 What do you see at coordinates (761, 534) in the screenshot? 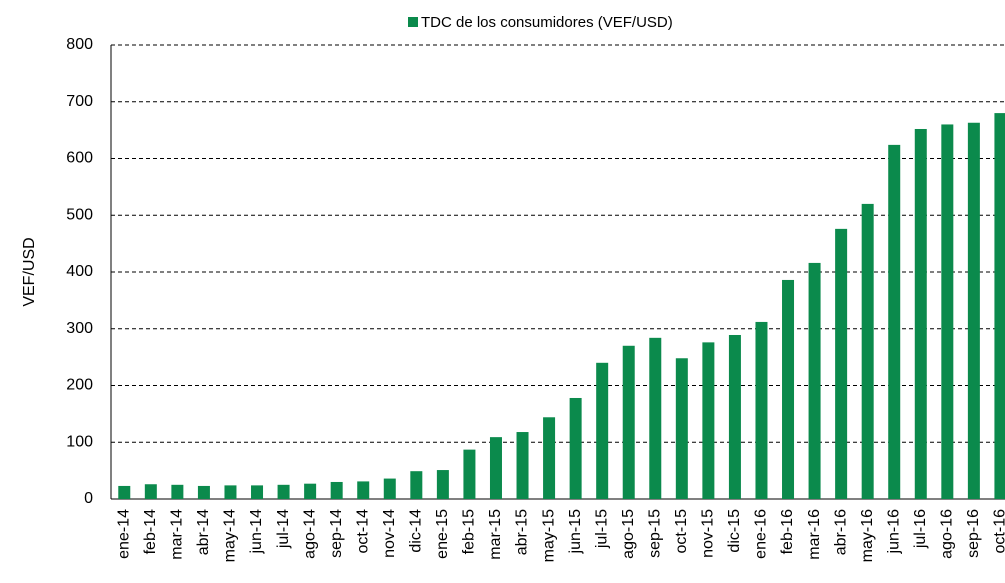
I see `x-tick-label: ene-16` at bounding box center [761, 534].